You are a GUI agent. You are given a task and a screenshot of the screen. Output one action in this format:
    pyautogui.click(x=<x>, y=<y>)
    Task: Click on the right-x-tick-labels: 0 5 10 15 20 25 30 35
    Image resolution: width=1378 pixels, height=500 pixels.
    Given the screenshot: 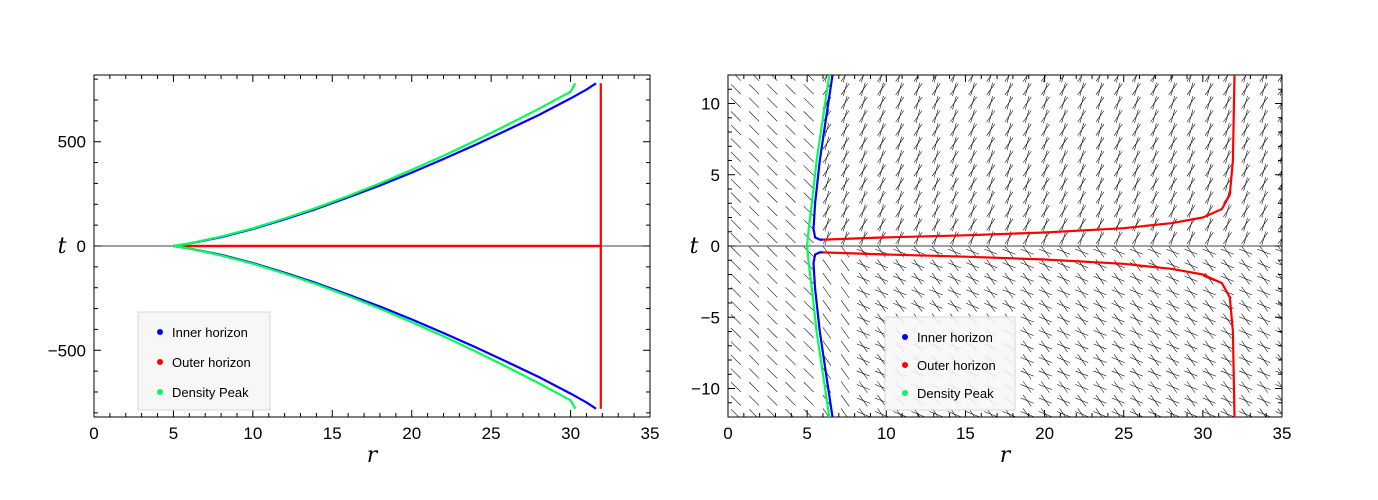 What is the action you would take?
    pyautogui.click(x=1007, y=433)
    